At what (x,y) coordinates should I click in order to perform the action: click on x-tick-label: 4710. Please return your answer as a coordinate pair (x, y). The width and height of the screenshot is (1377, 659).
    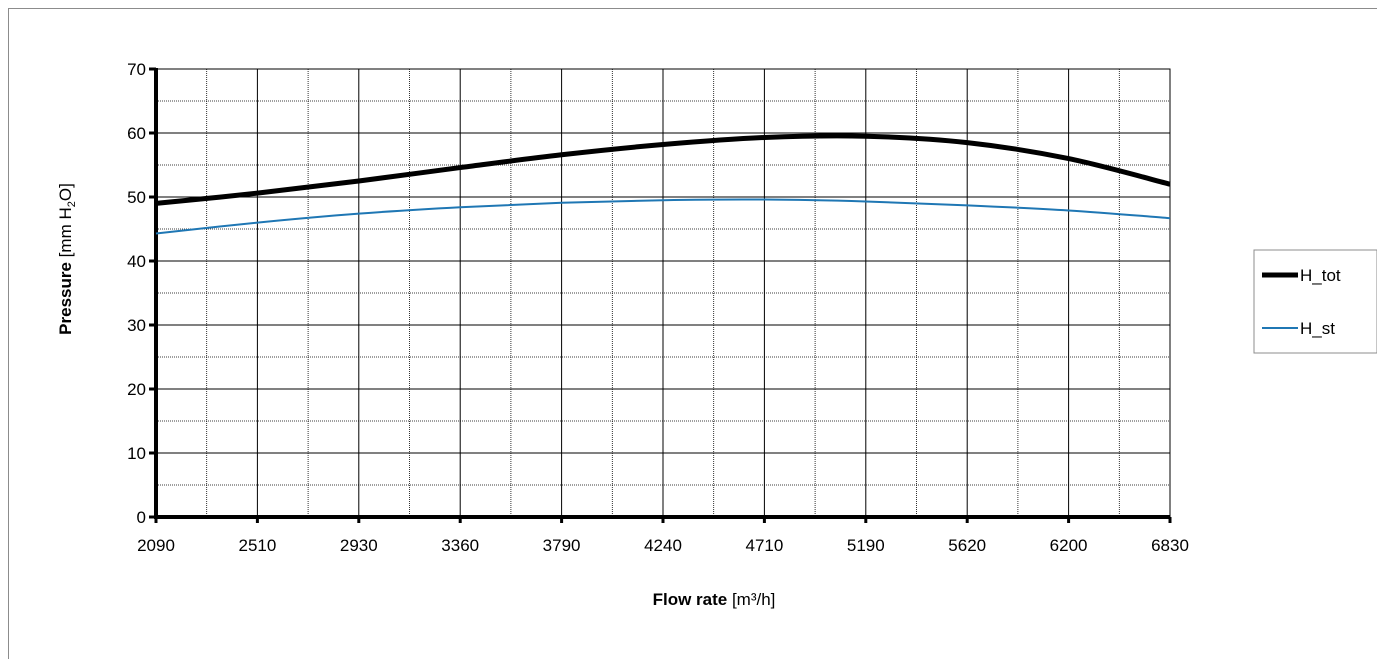
    Looking at the image, I should click on (764, 545).